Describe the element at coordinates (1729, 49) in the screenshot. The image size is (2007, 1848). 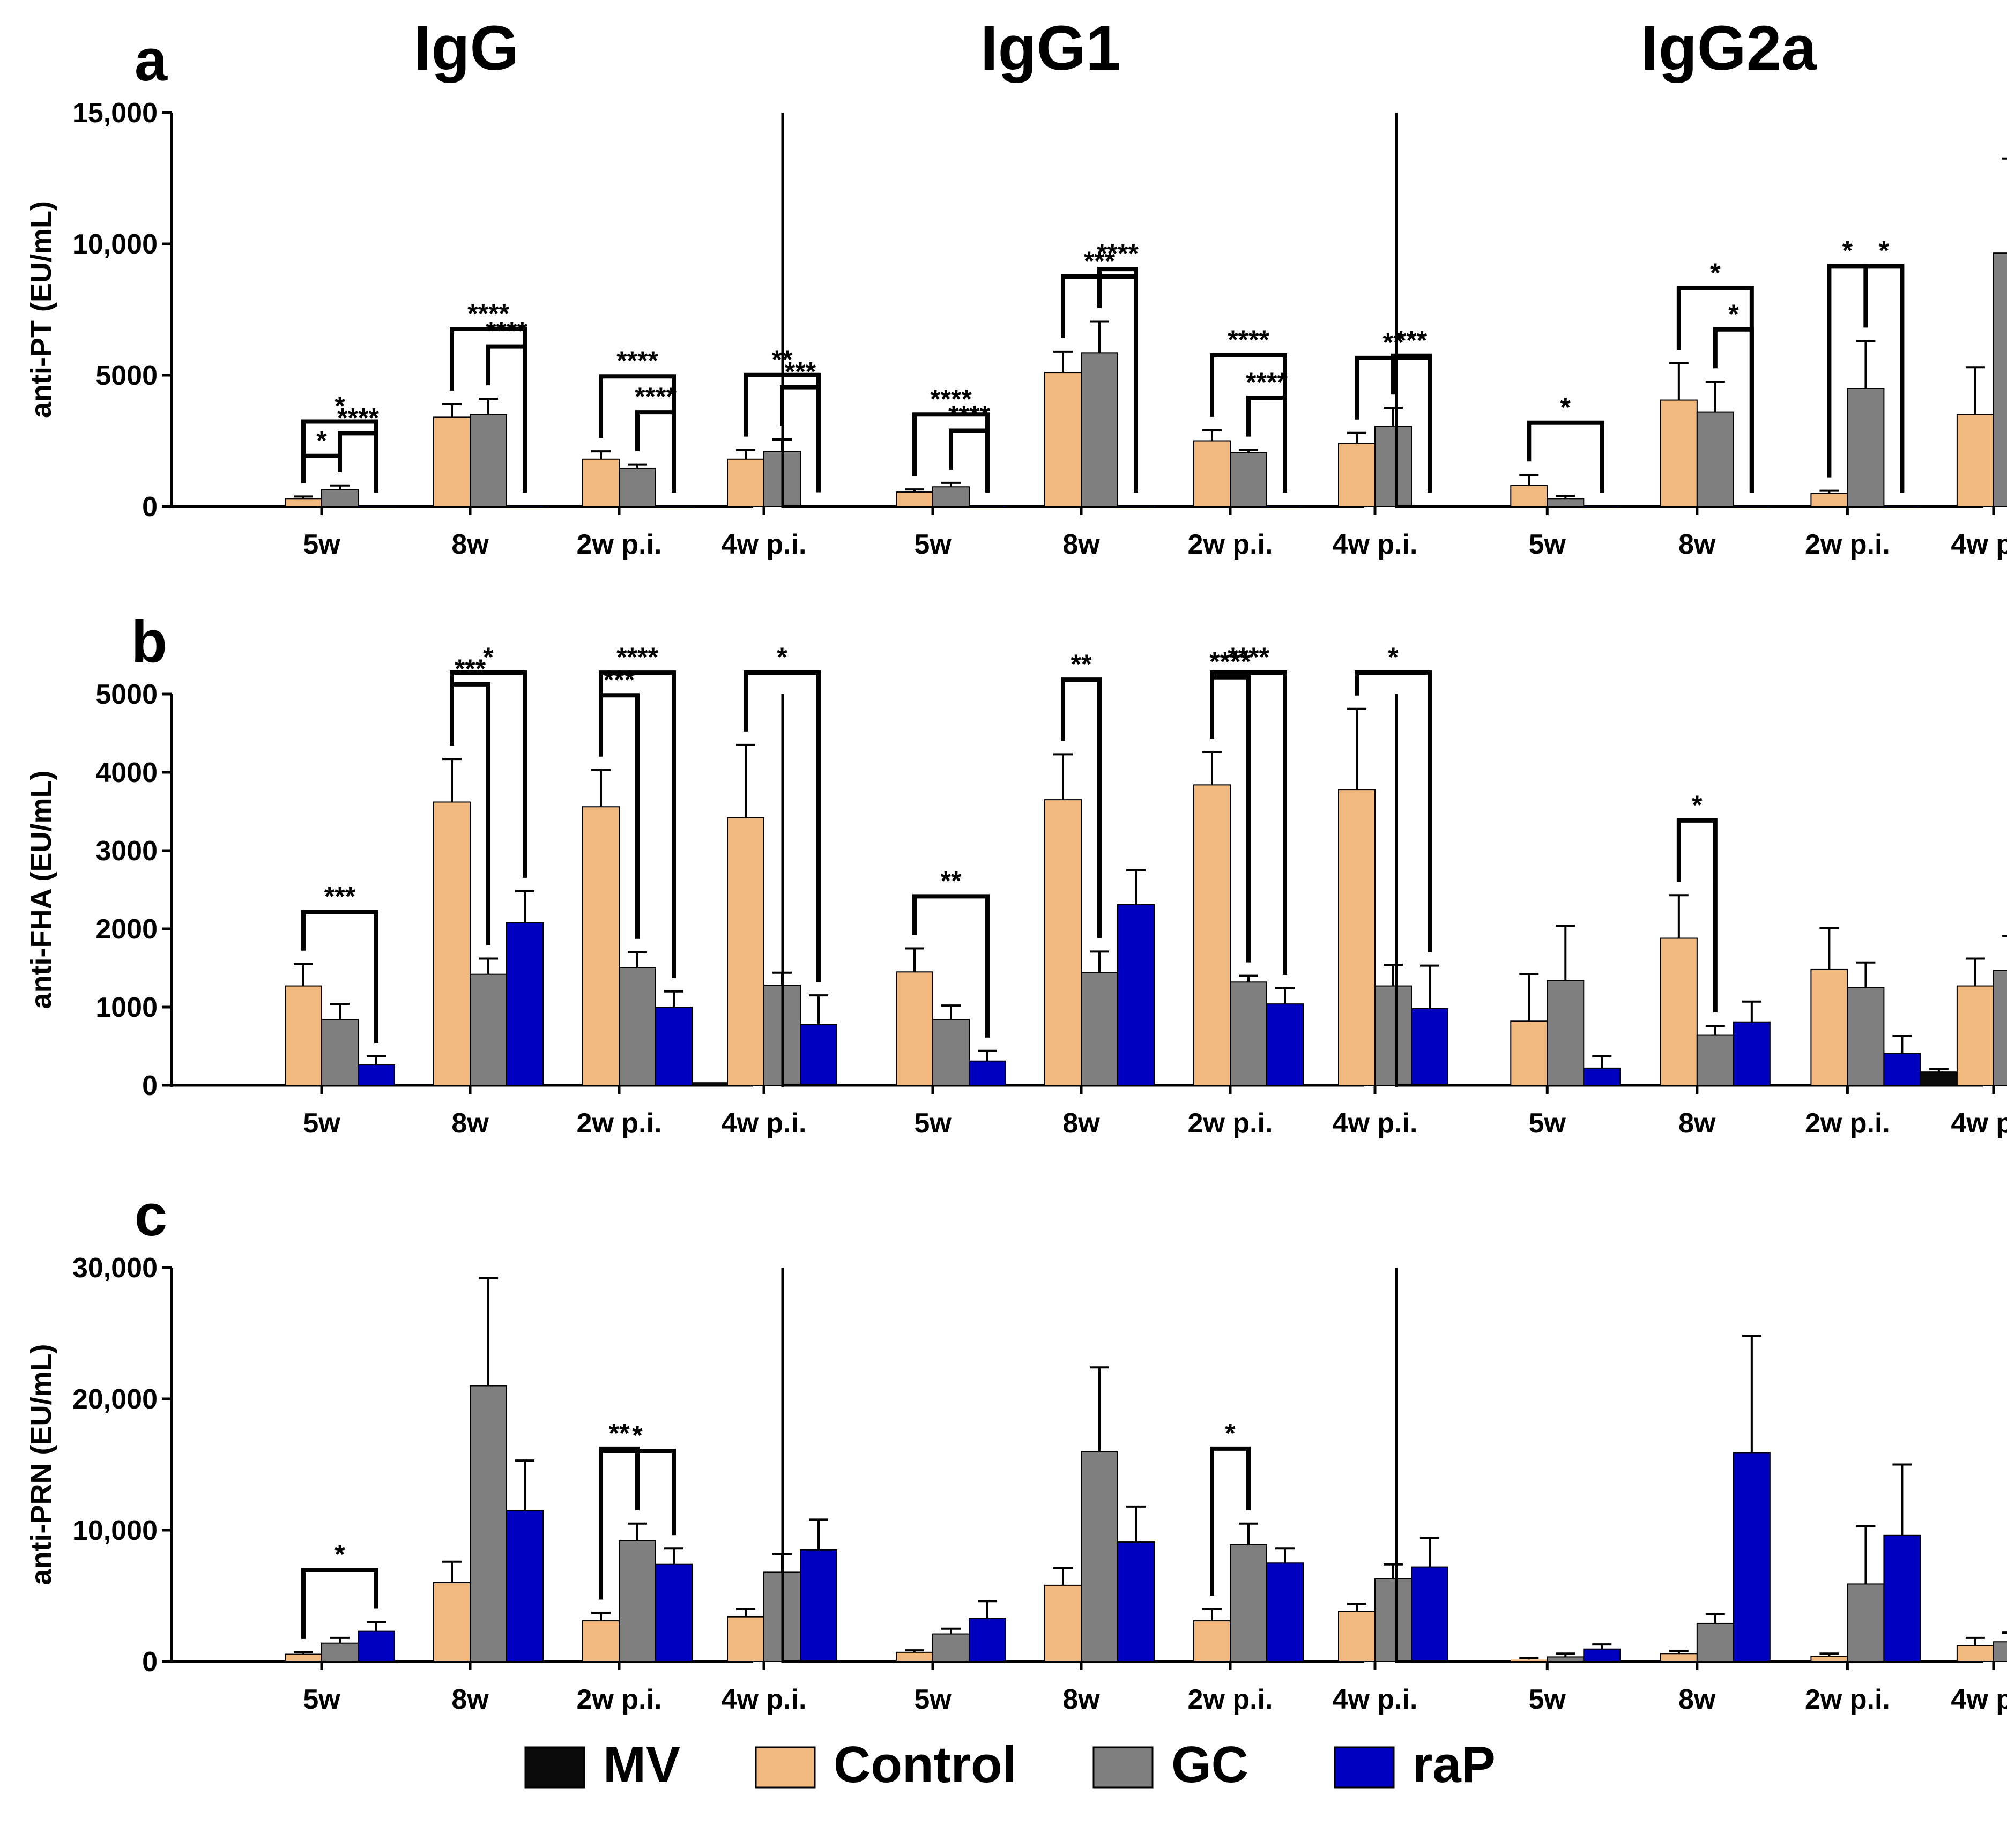
I see `column-title-igg2a: IgG2a` at that location.